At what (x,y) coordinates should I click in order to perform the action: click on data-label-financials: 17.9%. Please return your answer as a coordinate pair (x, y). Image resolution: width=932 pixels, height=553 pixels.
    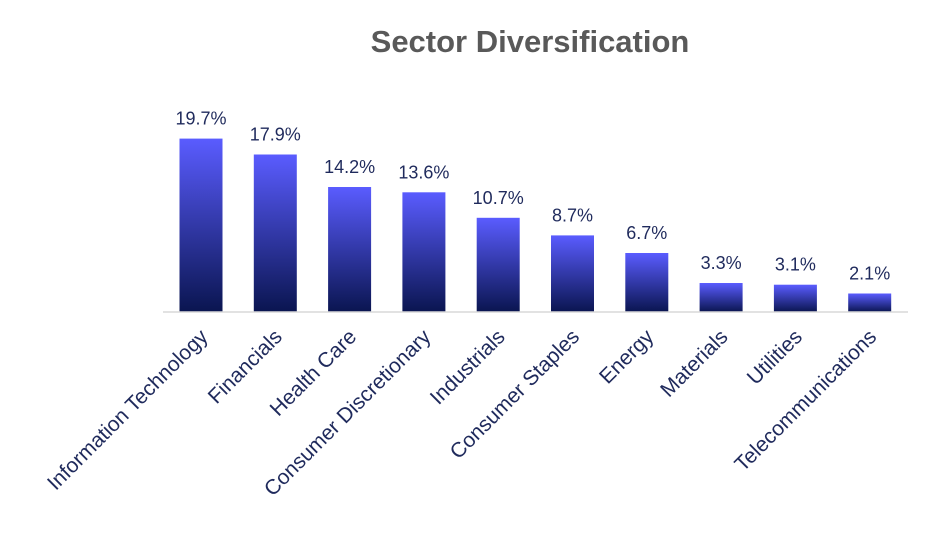
    Looking at the image, I should click on (275, 135).